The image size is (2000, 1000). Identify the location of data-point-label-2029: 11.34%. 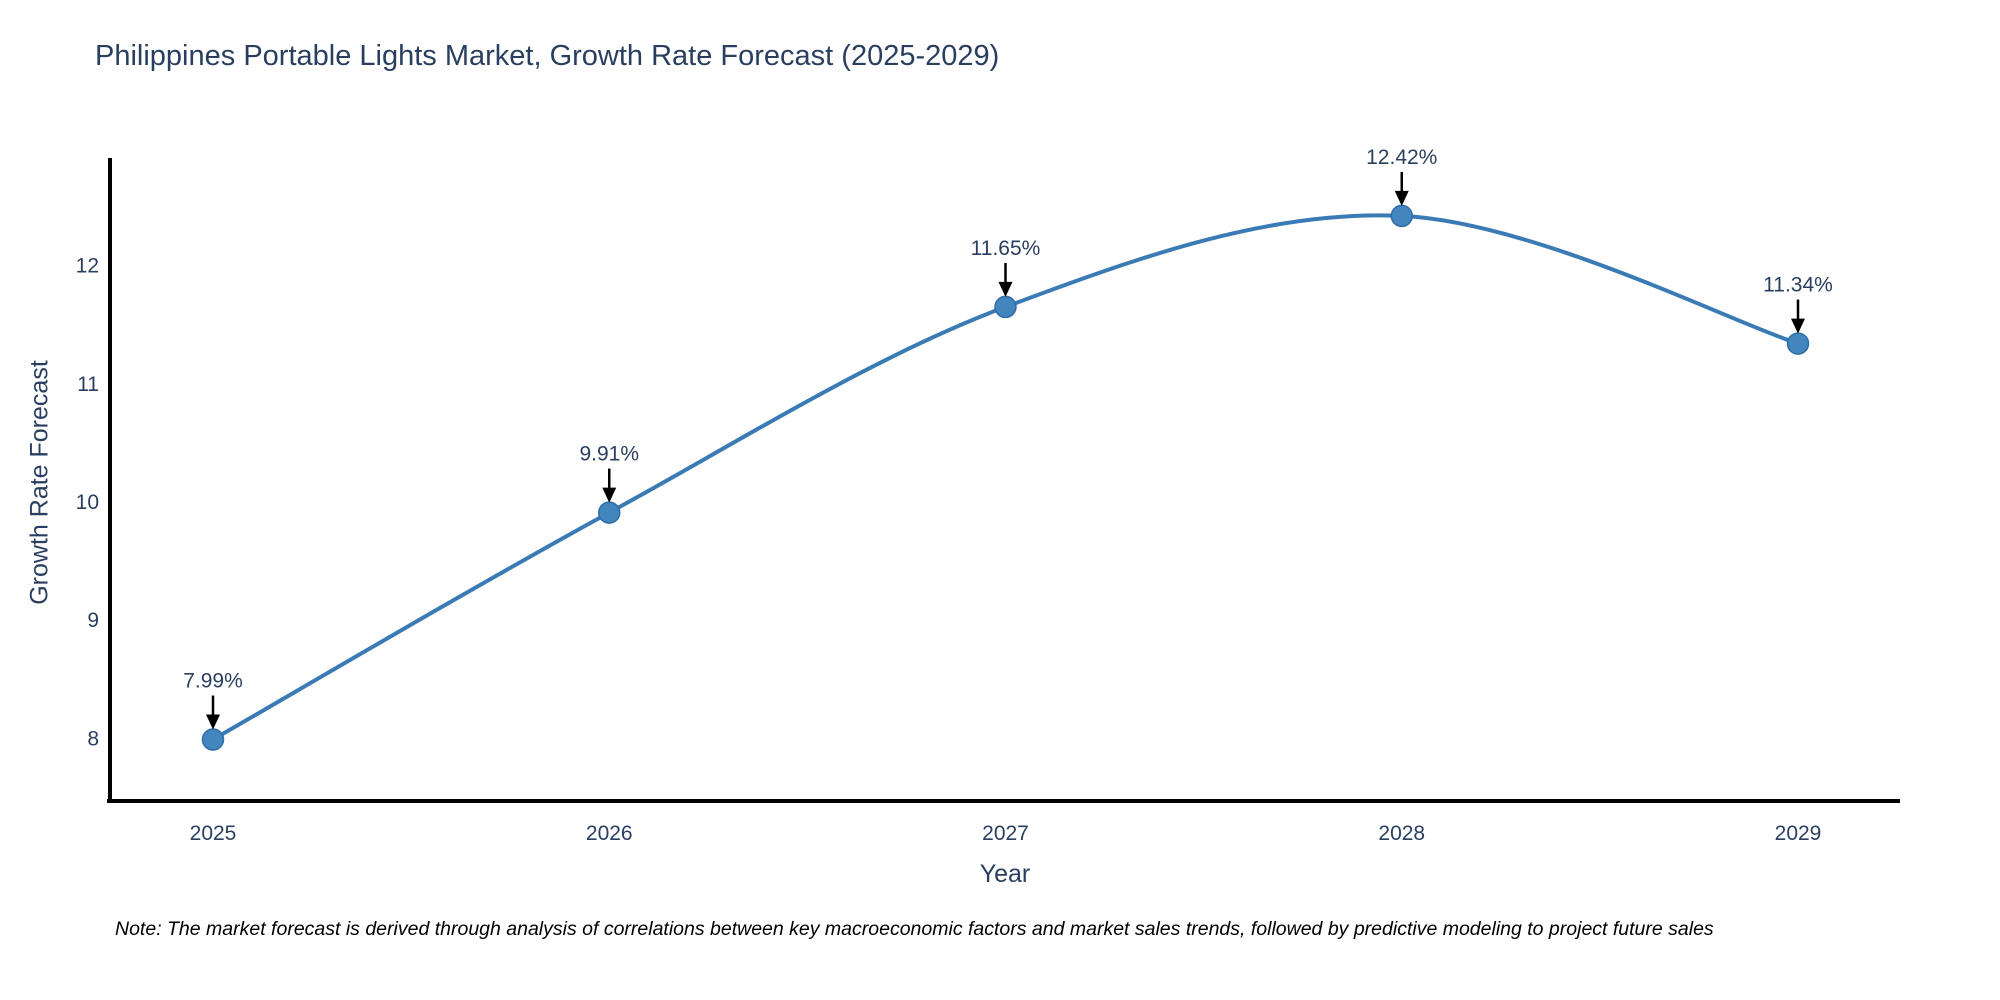
(1798, 285).